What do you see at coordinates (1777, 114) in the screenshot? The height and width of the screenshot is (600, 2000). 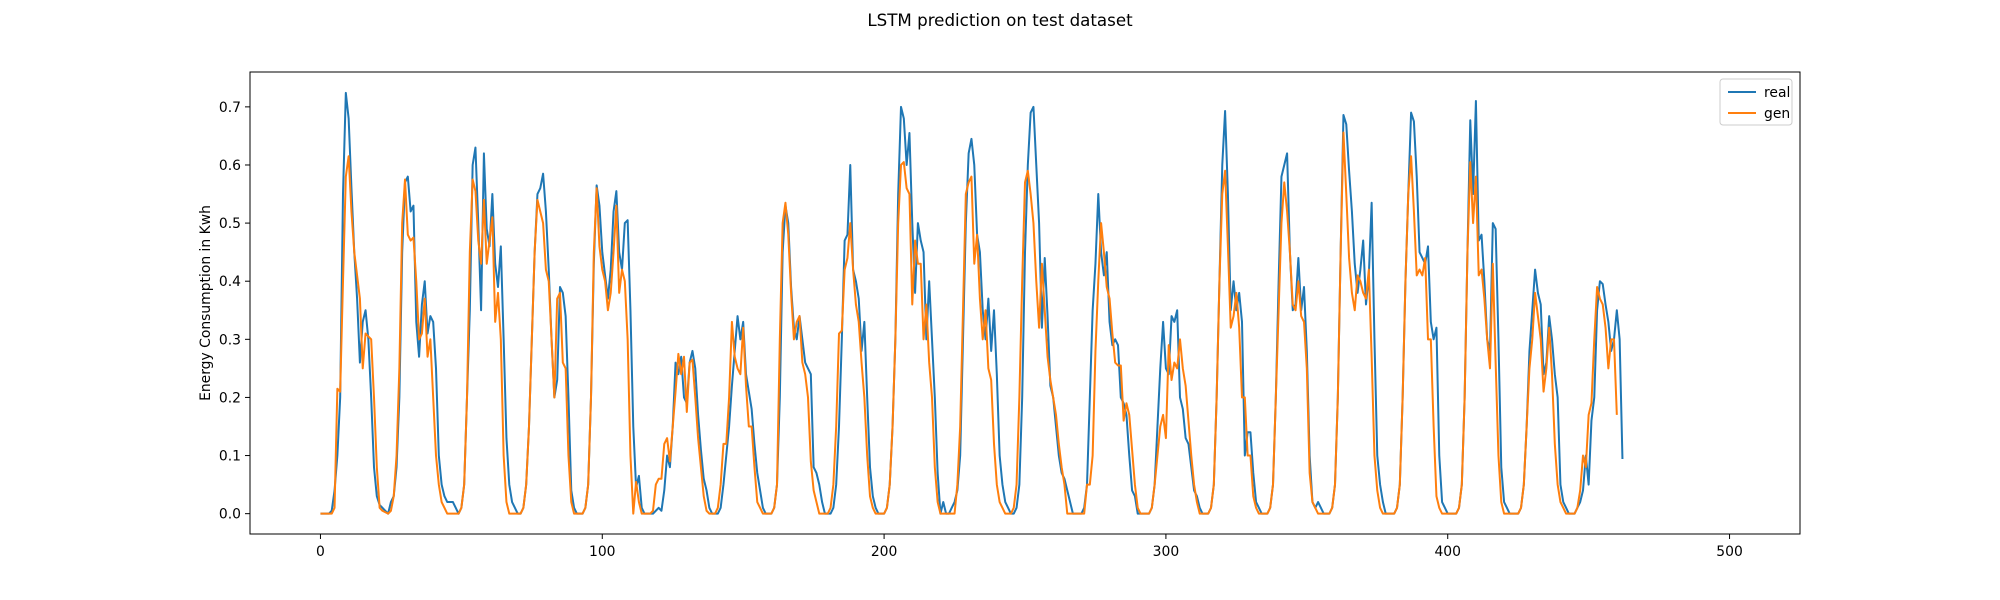 I see `legend-label-gen: gen` at bounding box center [1777, 114].